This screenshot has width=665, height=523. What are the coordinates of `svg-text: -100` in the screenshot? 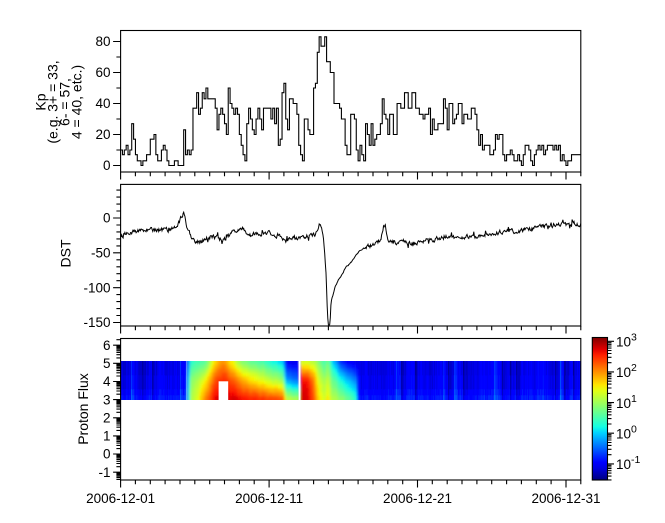 It's located at (96, 287).